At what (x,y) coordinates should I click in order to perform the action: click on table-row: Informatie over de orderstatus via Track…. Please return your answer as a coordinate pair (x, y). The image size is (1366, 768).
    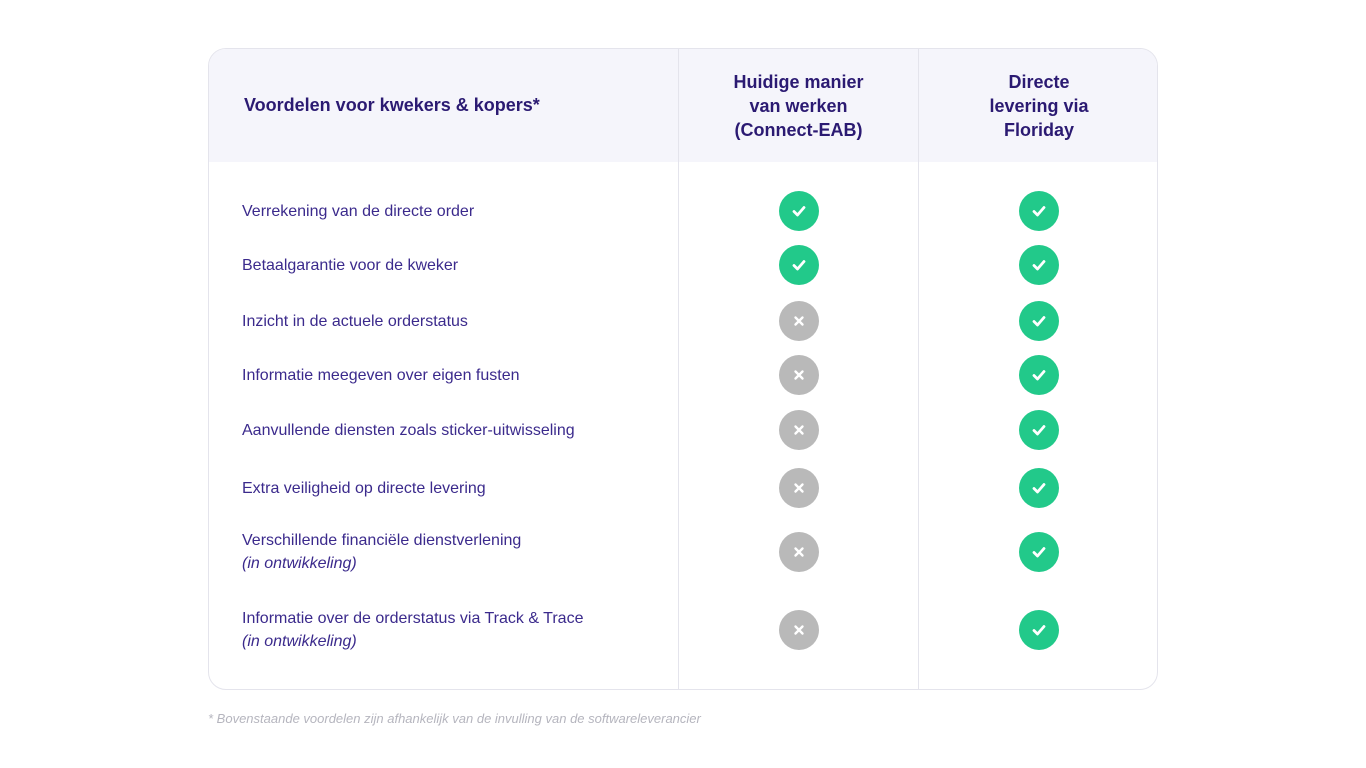
    Looking at the image, I should click on (683, 630).